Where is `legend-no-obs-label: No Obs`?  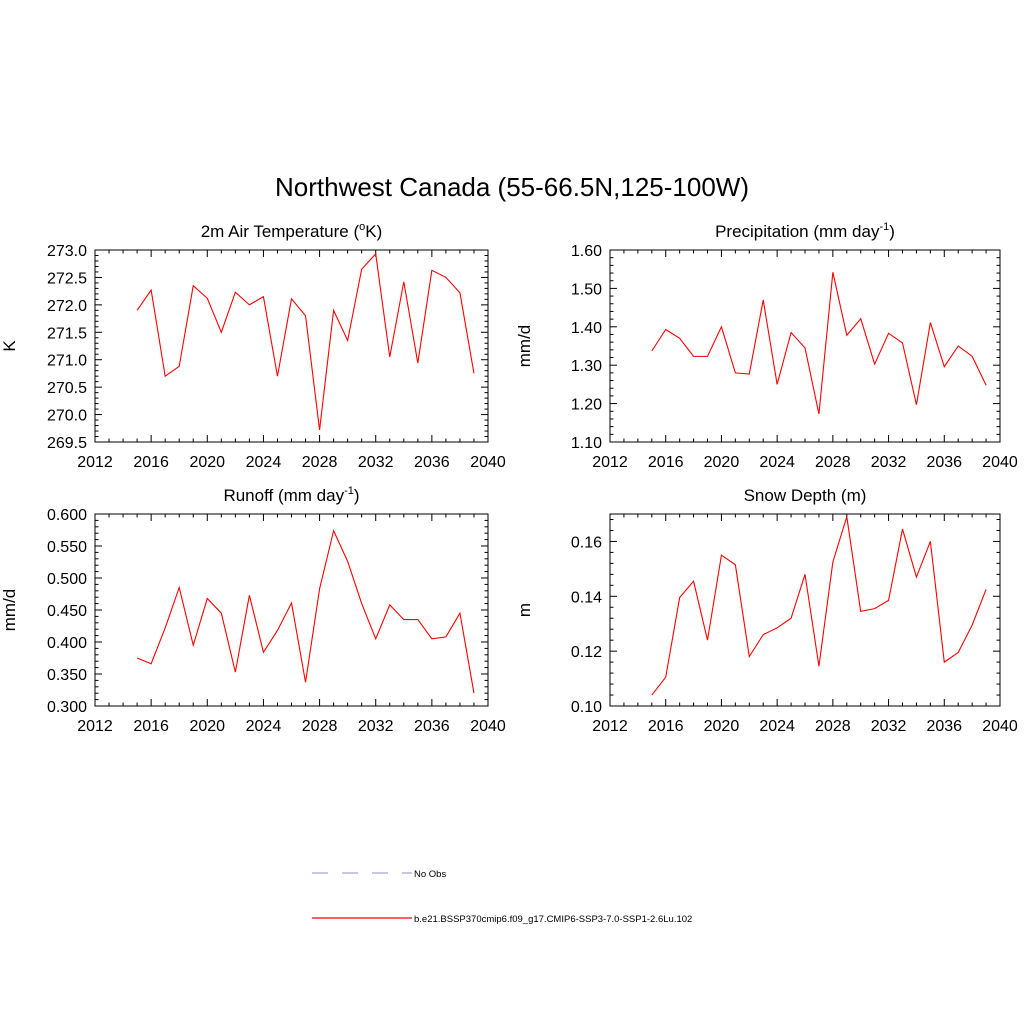
legend-no-obs-label: No Obs is located at coordinates (430, 874).